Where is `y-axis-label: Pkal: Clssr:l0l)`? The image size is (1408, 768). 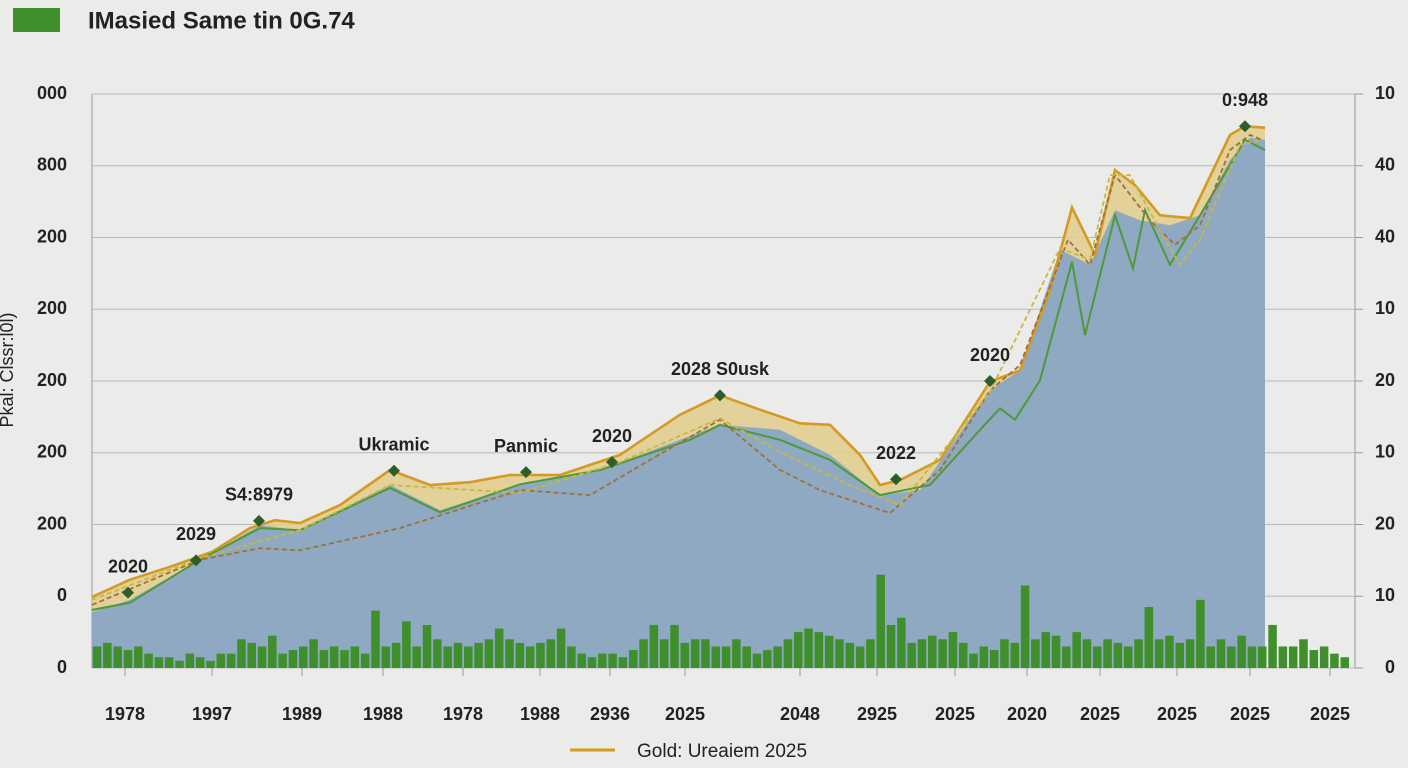
y-axis-label: Pkal: Clssr:l0l) is located at coordinates (8, 369).